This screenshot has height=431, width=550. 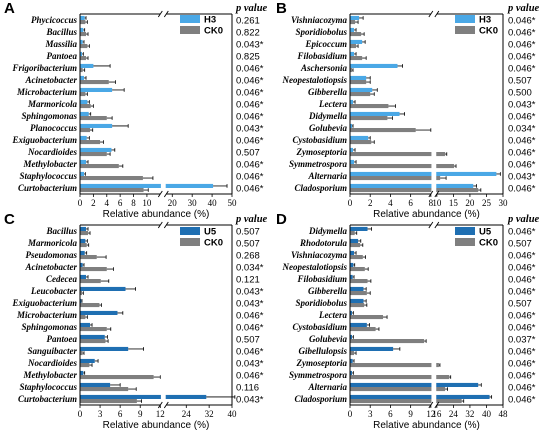 What do you see at coordinates (328, 339) in the screenshot?
I see `category-label: Golubevia` at bounding box center [328, 339].